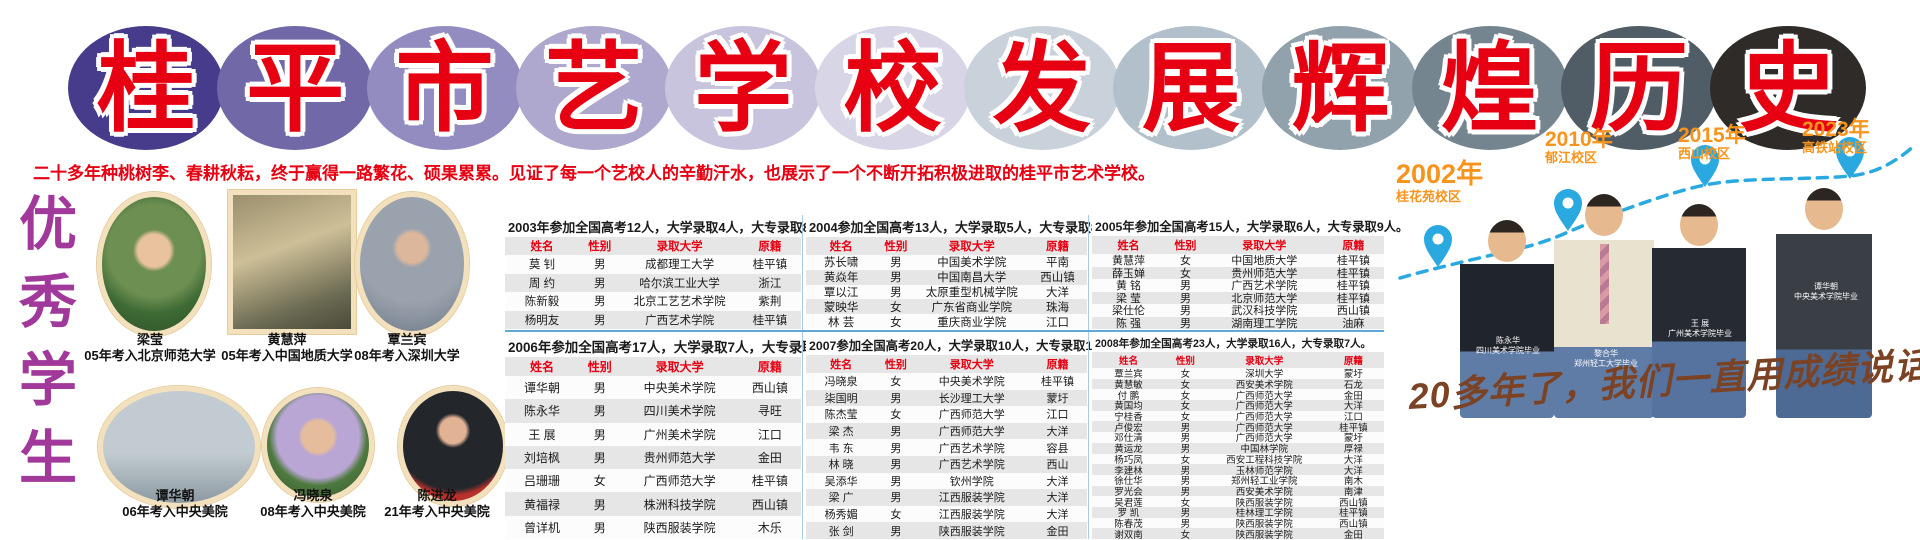 This screenshot has height=540, width=1920. What do you see at coordinates (47, 224) in the screenshot?
I see `heading-char: 优` at bounding box center [47, 224].